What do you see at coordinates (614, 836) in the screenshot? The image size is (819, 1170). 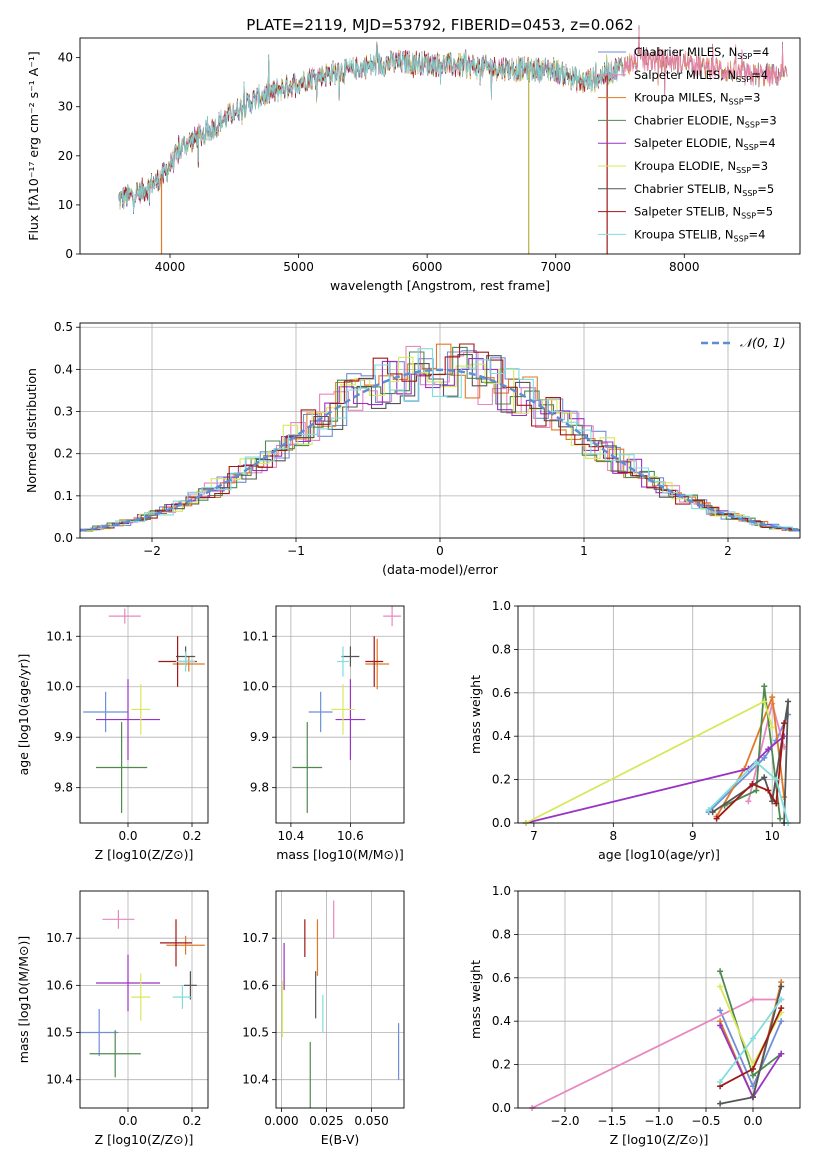 I see `x-tick-label: 8` at bounding box center [614, 836].